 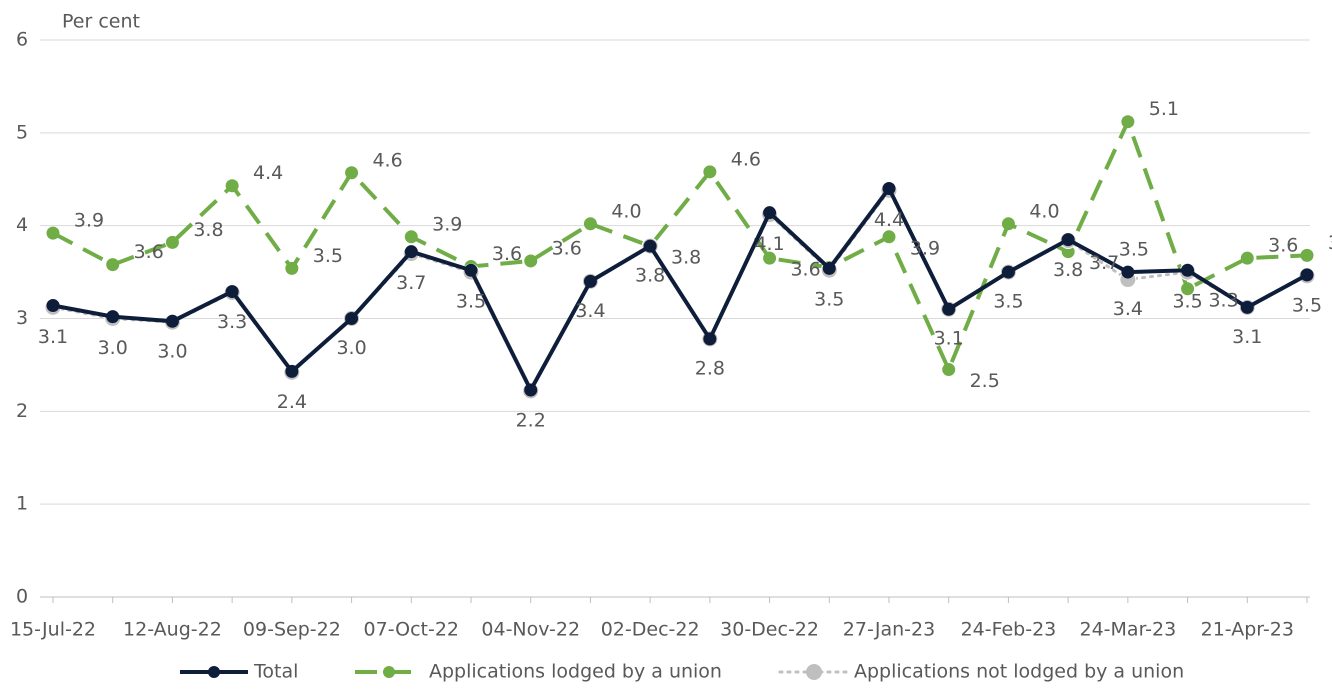 I want to click on legend-label: Applications lodged by a union, so click(x=575, y=672).